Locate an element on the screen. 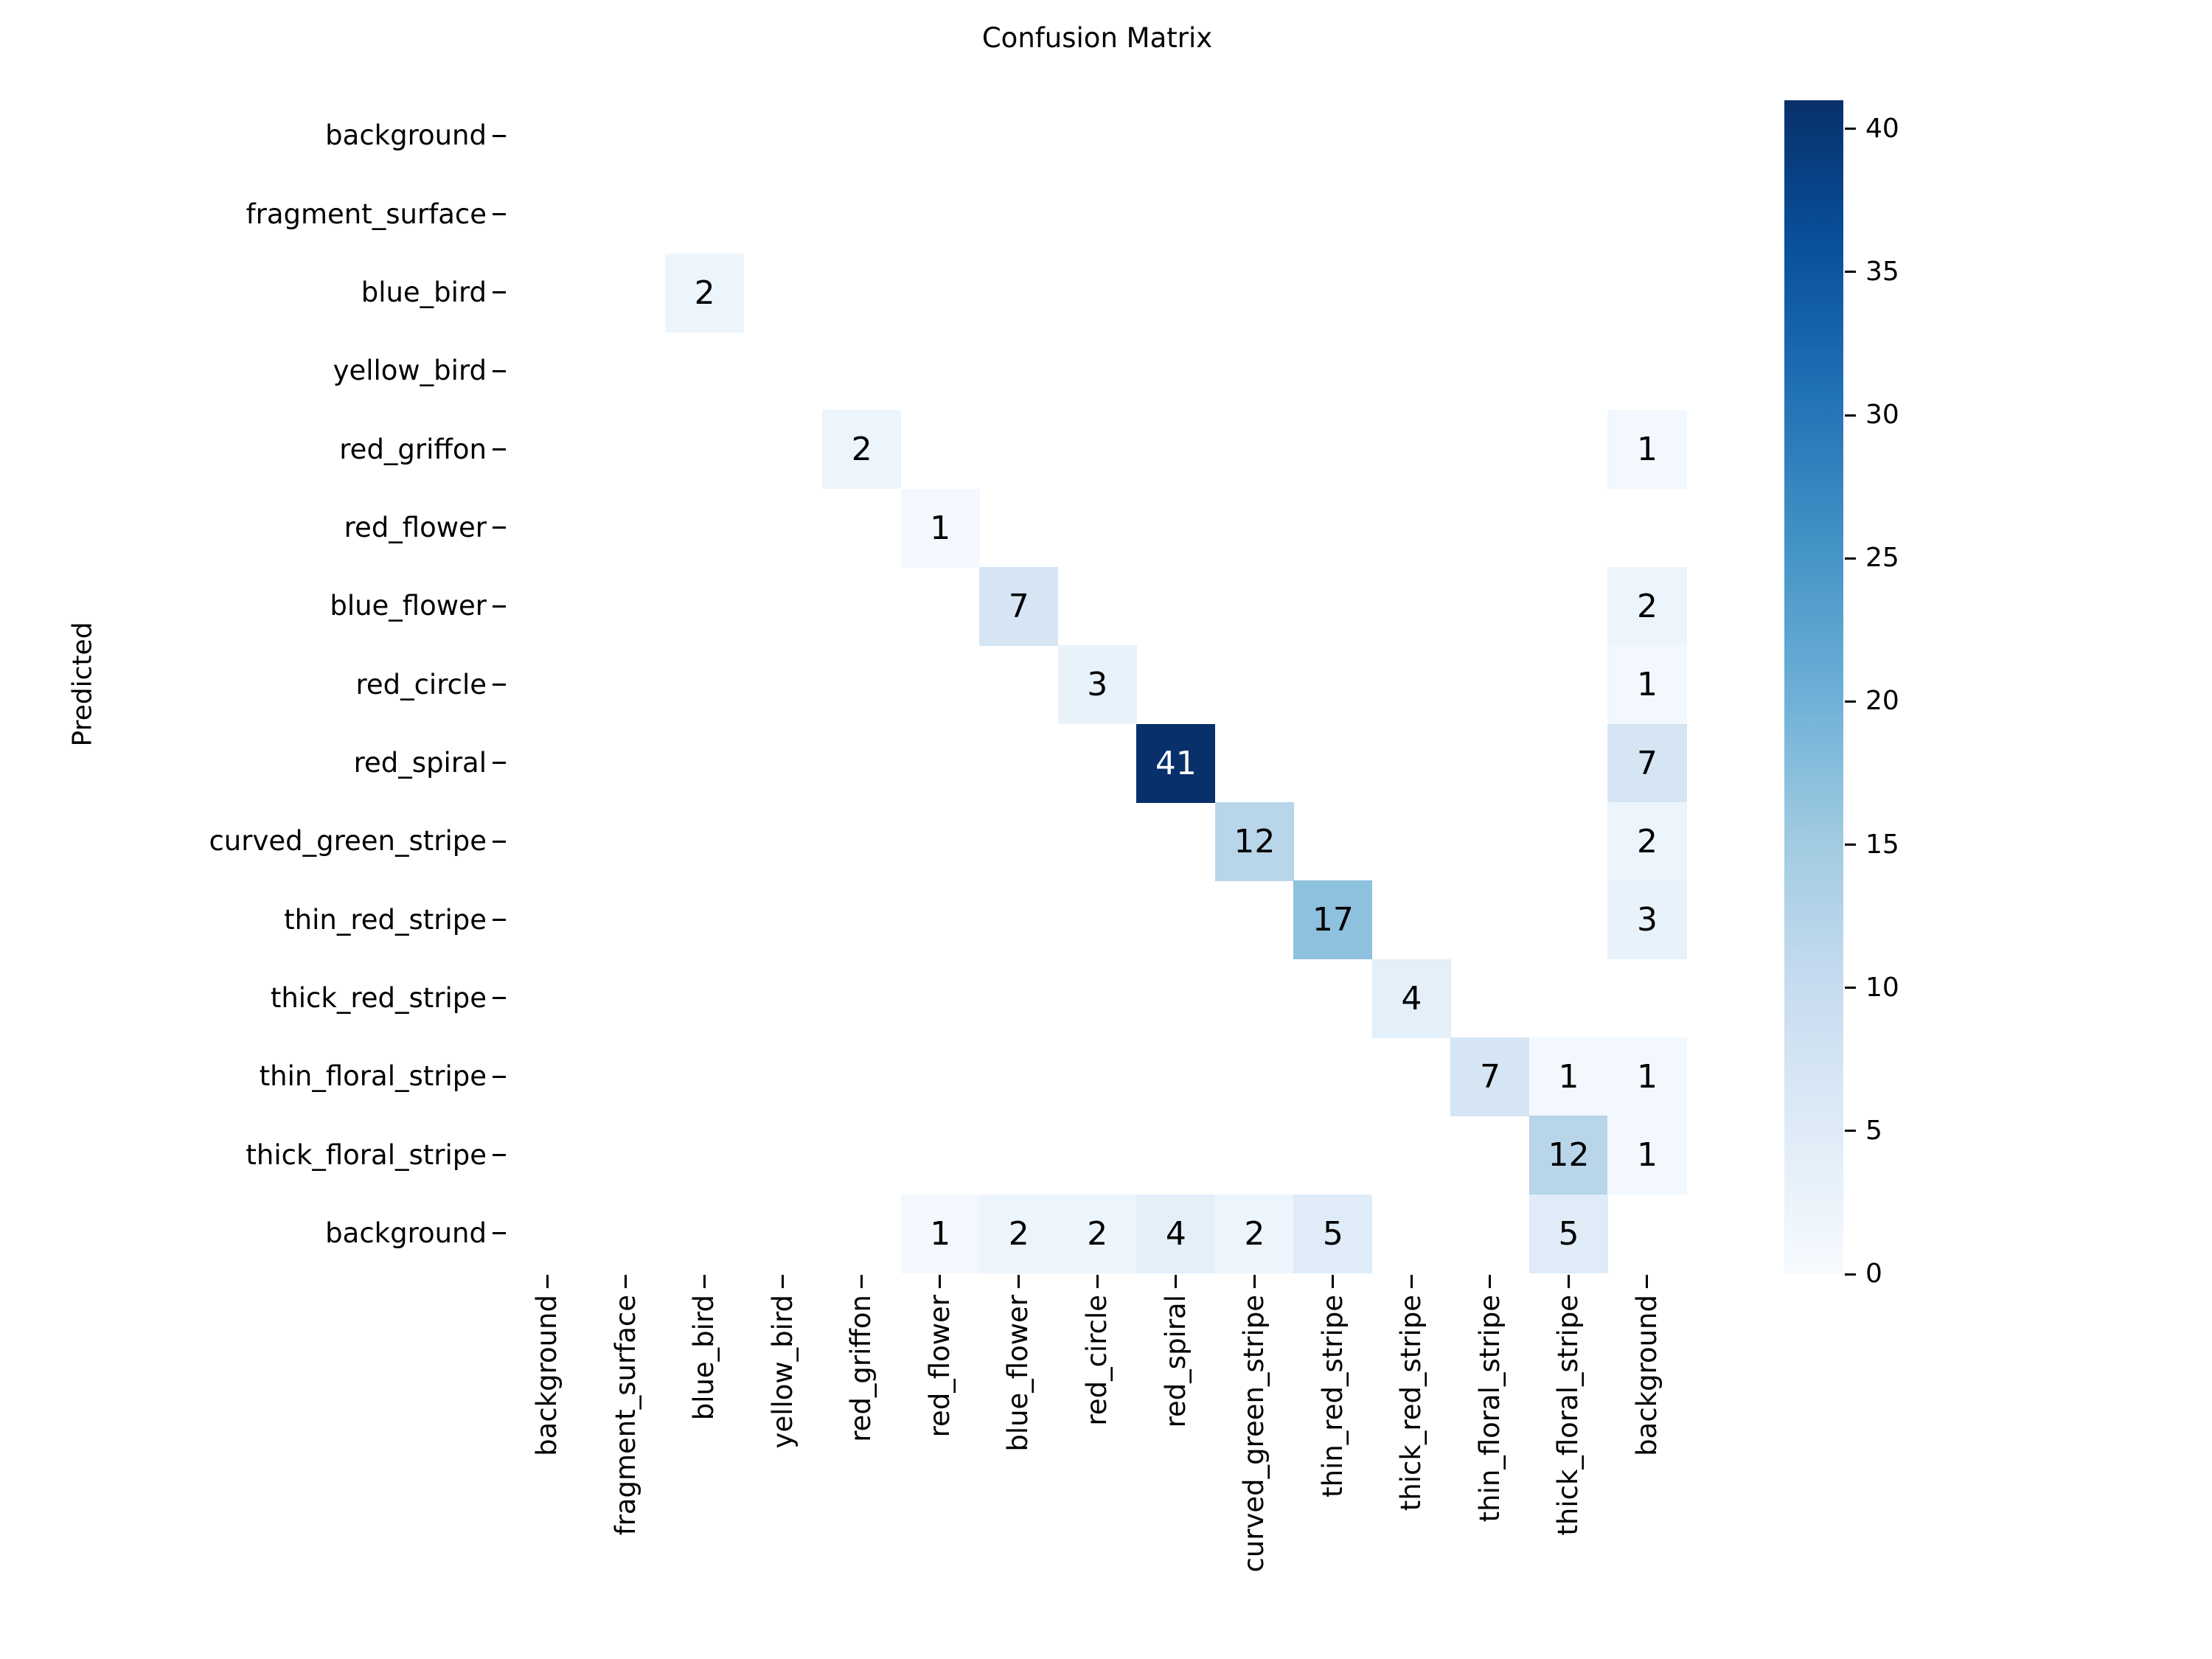 This screenshot has width=2212, height=1659. row-label: thick_red_stripe is located at coordinates (378, 997).